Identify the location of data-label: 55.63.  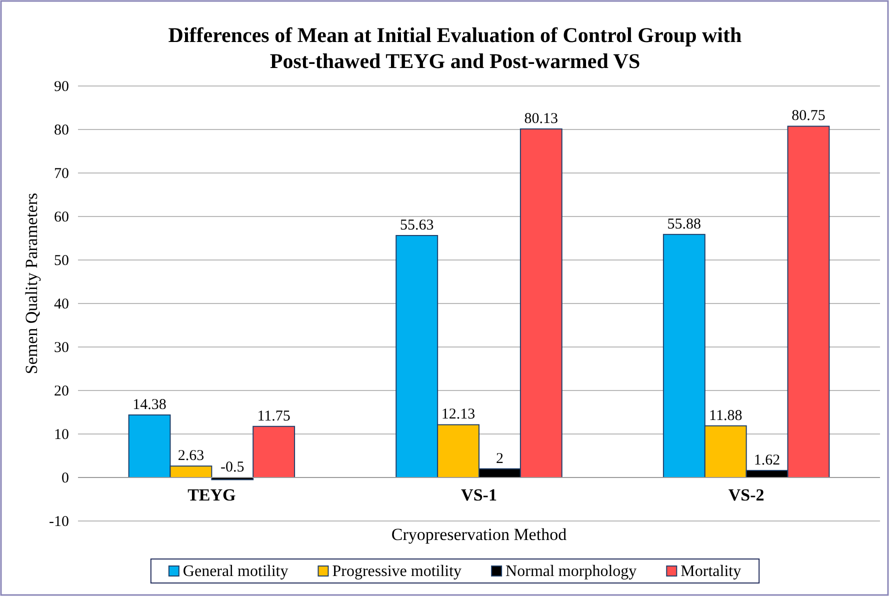
(417, 226).